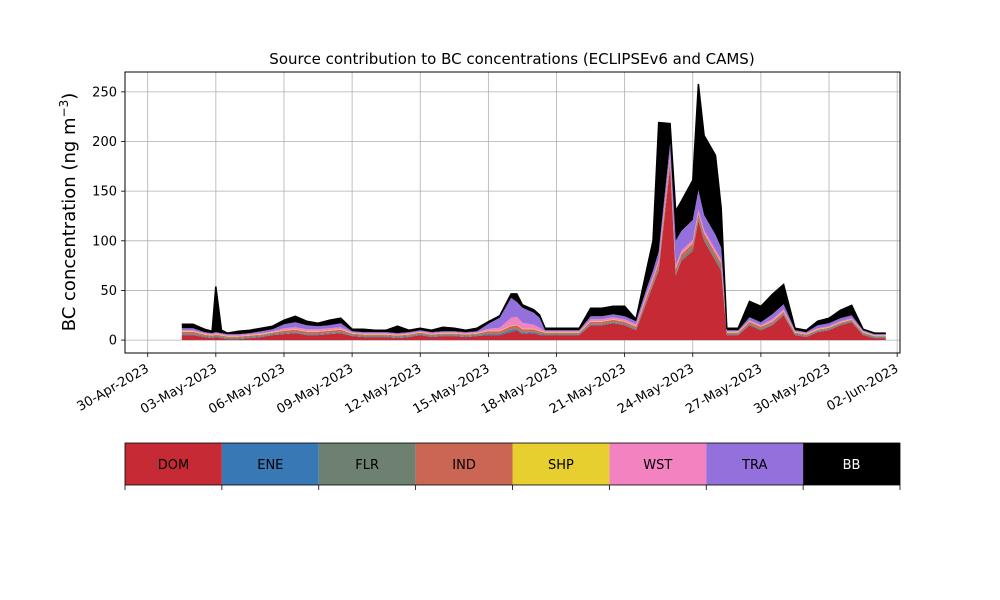 The width and height of the screenshot is (1000, 600). I want to click on legend-swatch-wst, so click(658, 464).